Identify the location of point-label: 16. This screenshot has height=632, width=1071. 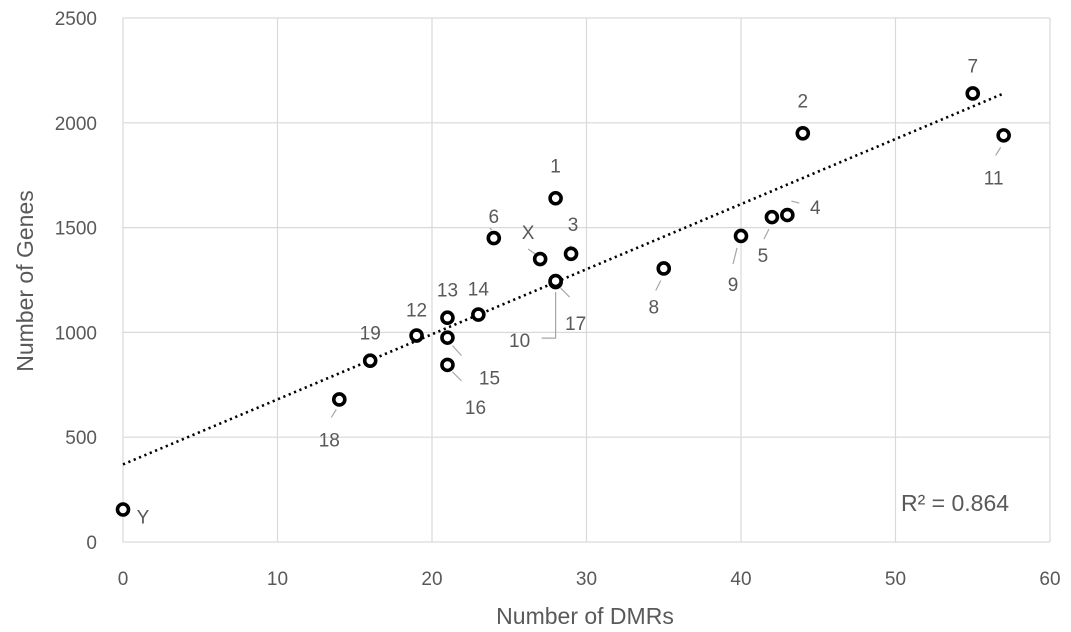
(475, 408).